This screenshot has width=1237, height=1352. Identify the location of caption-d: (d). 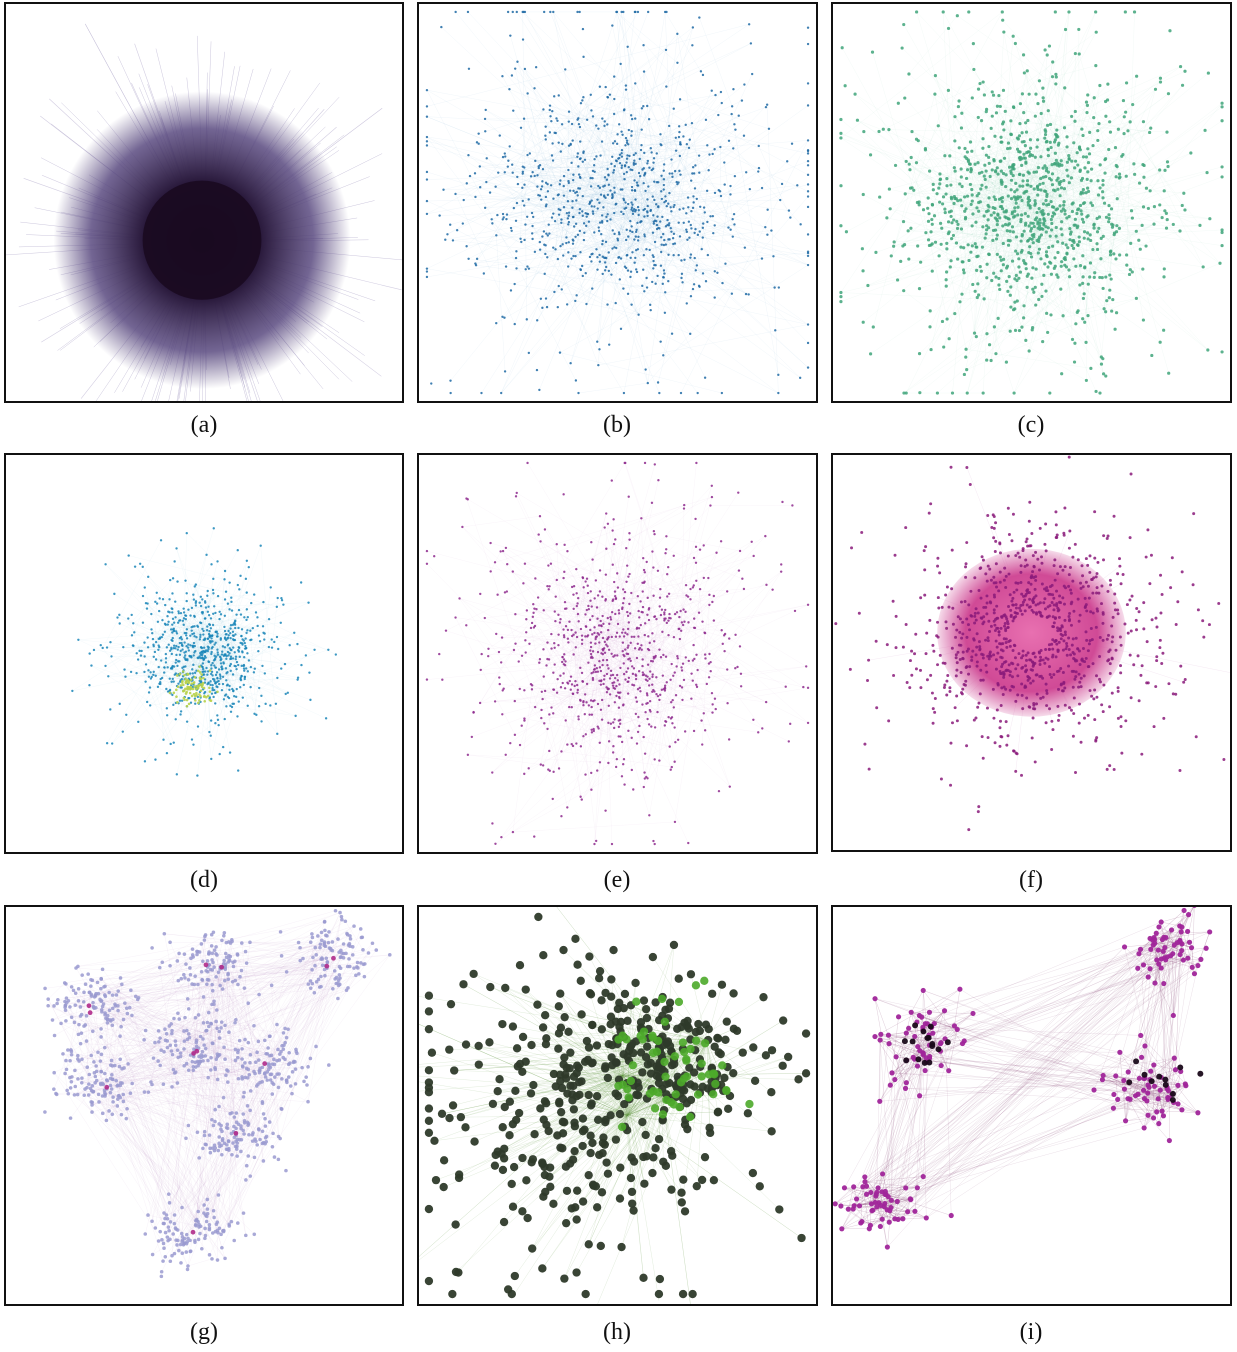
(204, 880).